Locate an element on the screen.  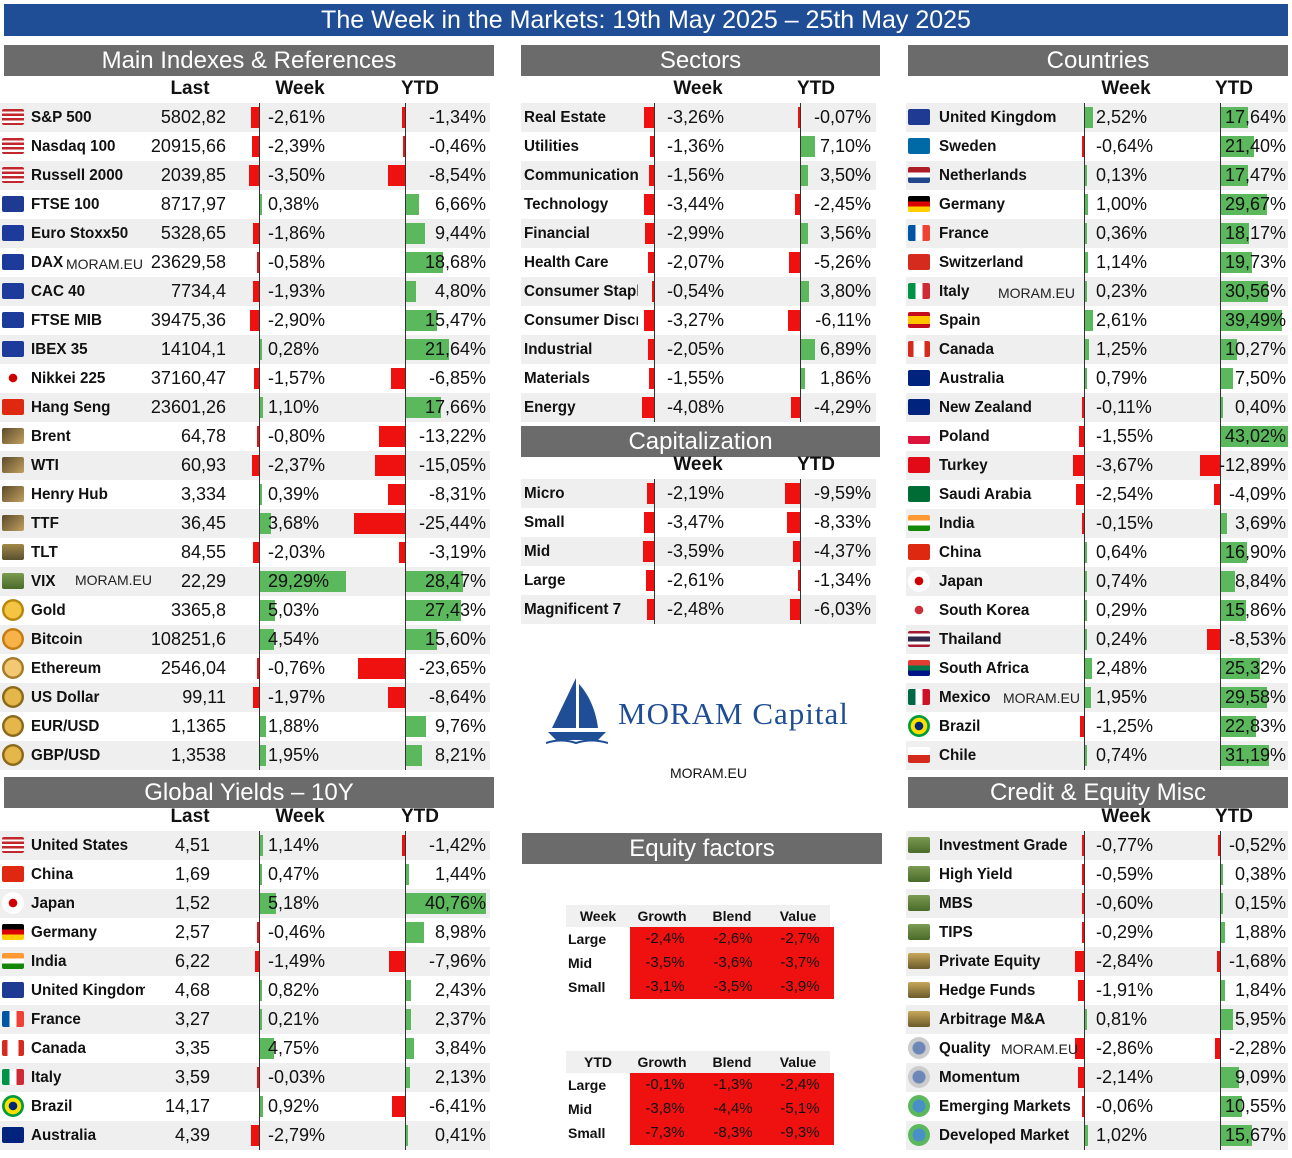
watermark-italy: MORAM.EU is located at coordinates (1036, 293).